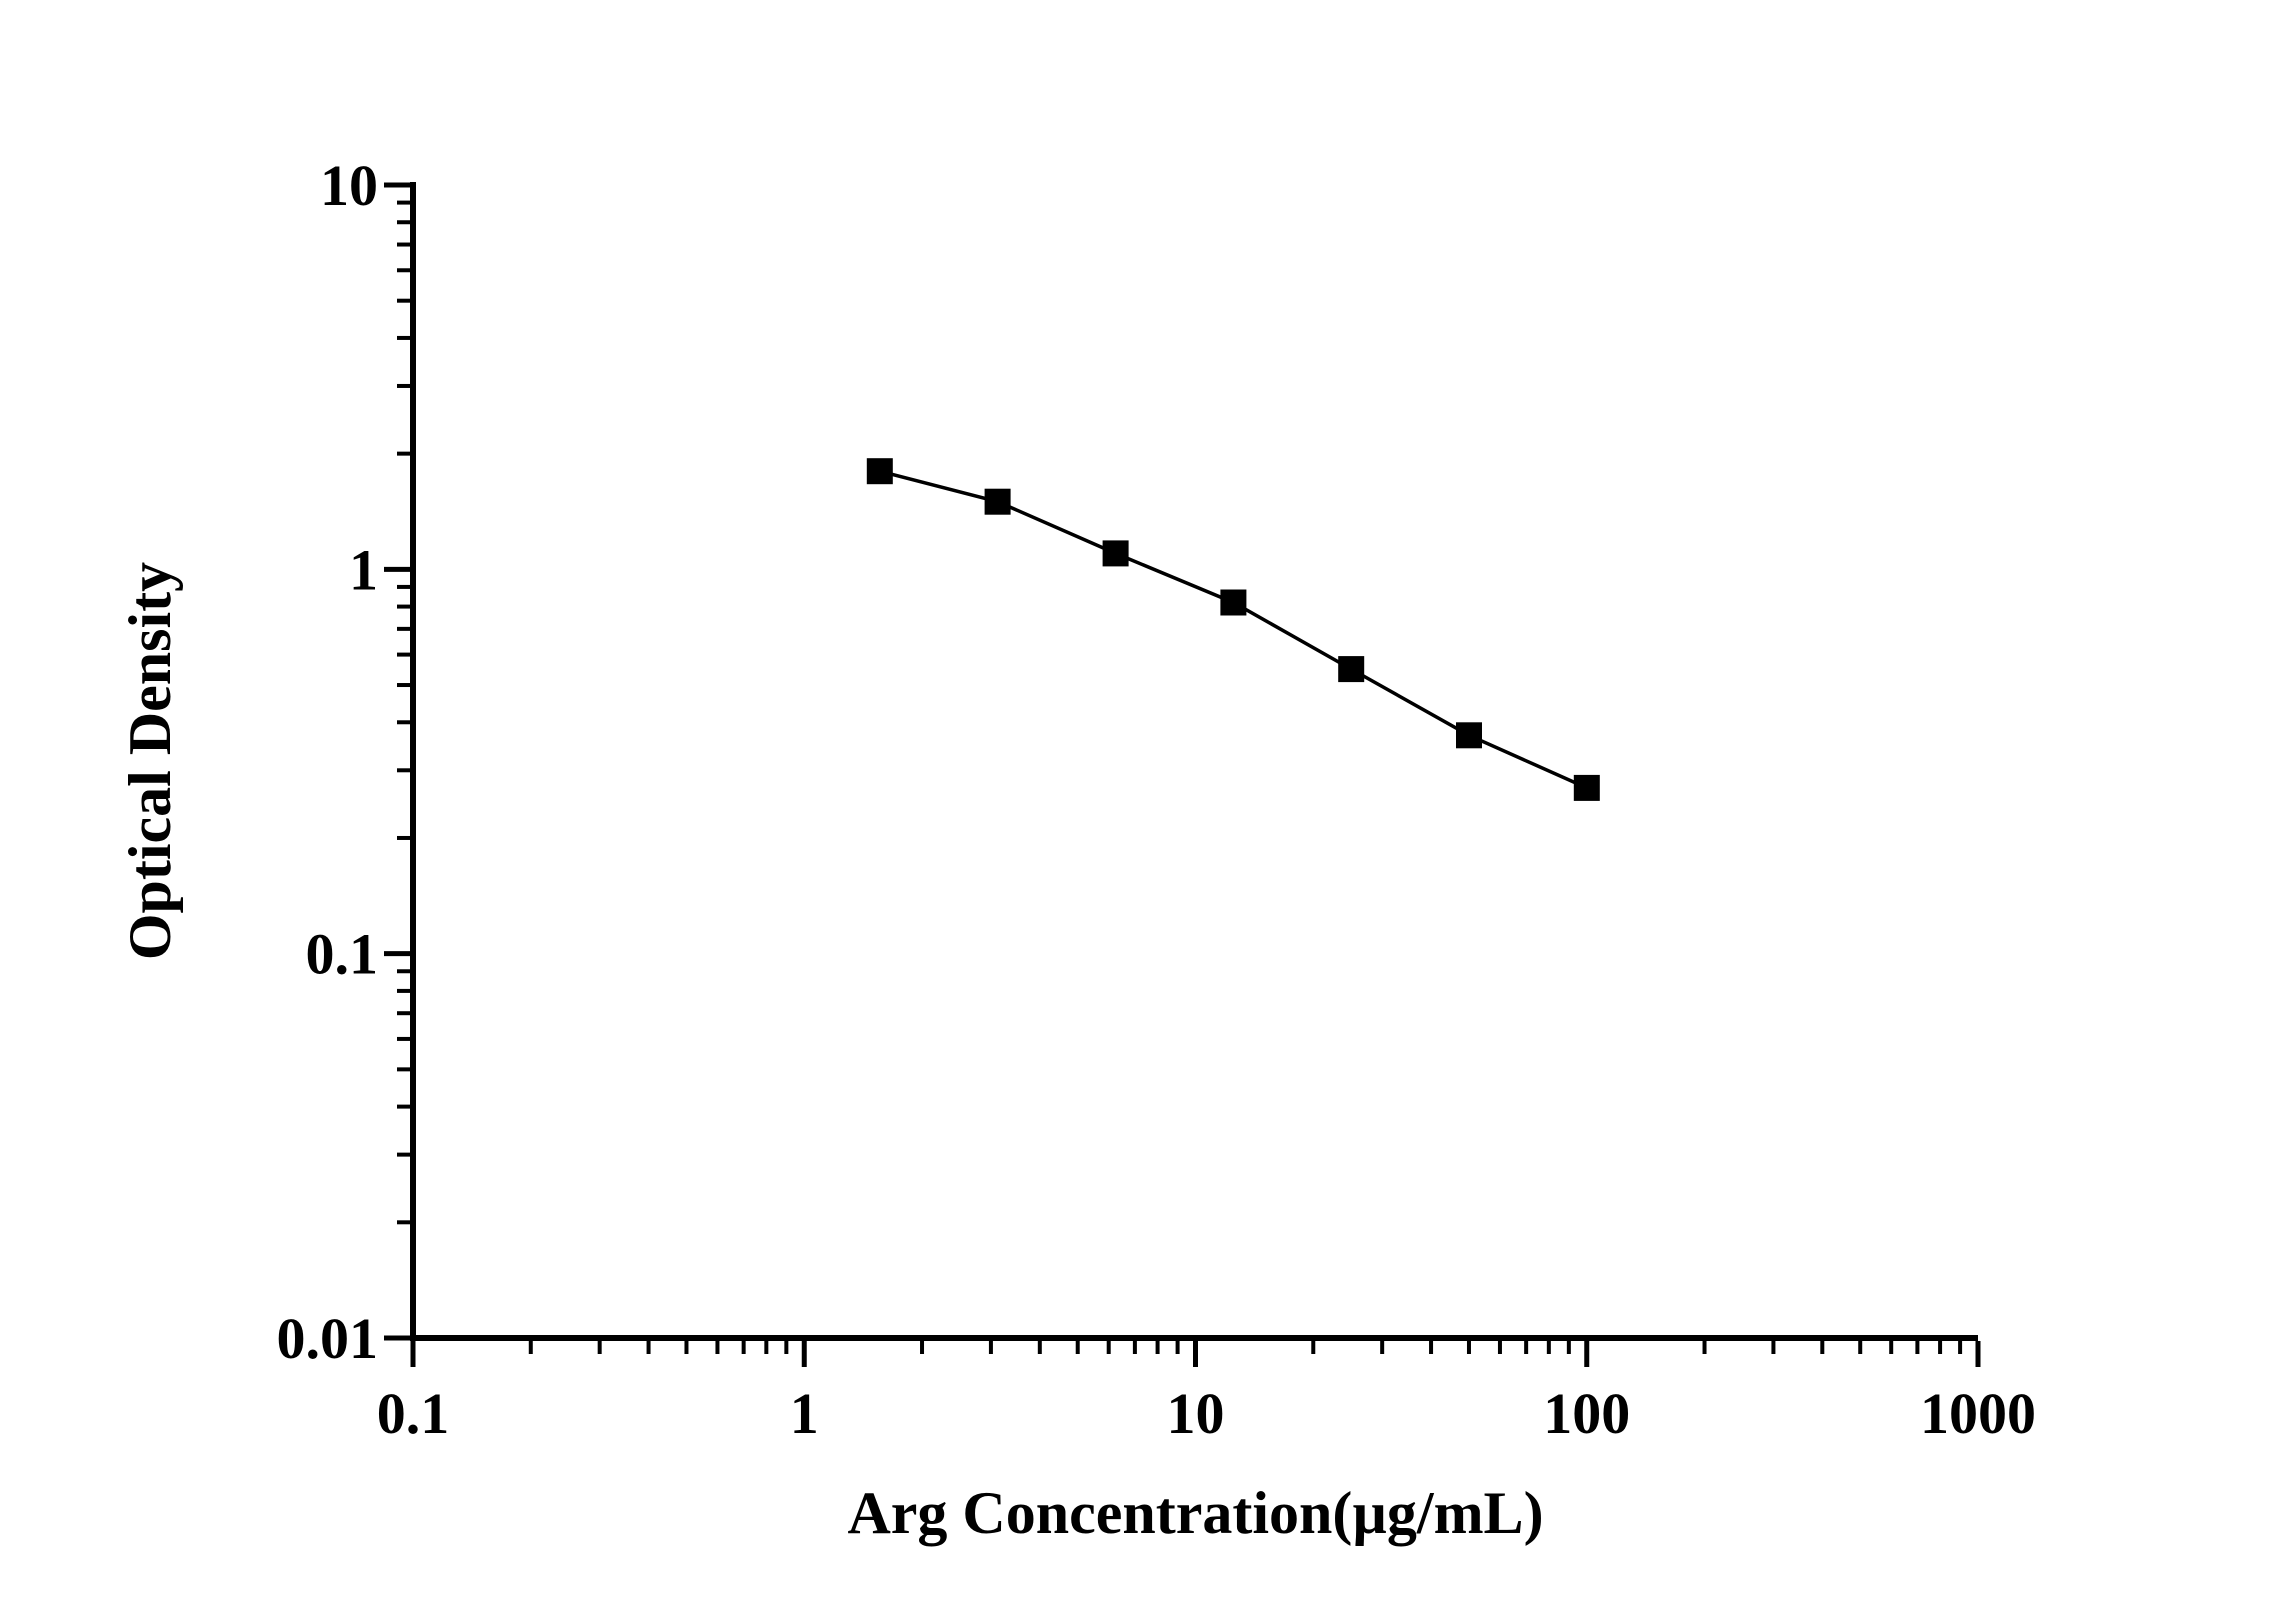  Describe the element at coordinates (1195, 1513) in the screenshot. I see `x-axis-title: Arg Concentration(µg/mL)` at that location.